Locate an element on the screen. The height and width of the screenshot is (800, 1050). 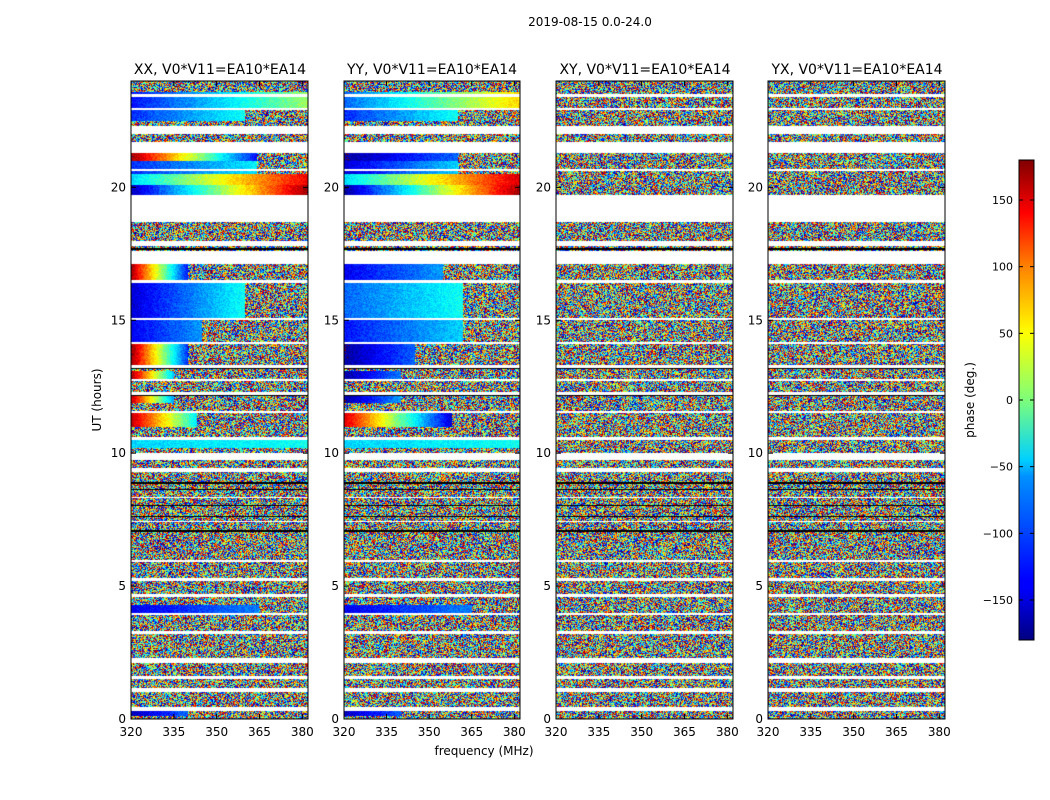
colorbar-tick-label: −50 is located at coordinates (1001, 467).